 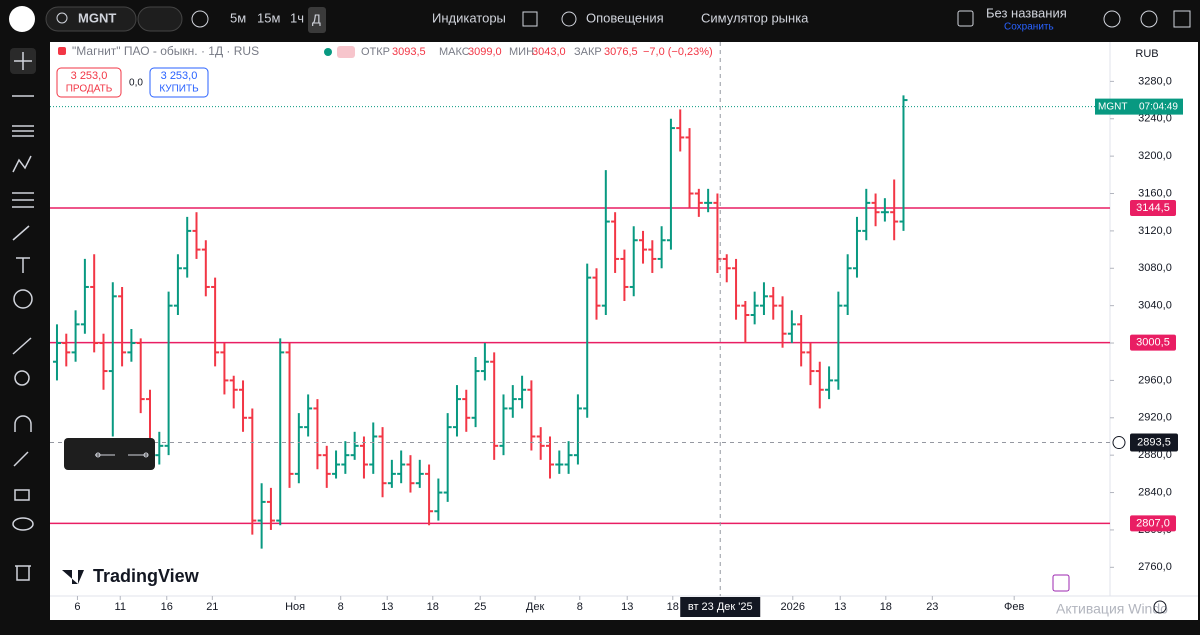 I want to click on currency: RUB, so click(x=1146, y=54).